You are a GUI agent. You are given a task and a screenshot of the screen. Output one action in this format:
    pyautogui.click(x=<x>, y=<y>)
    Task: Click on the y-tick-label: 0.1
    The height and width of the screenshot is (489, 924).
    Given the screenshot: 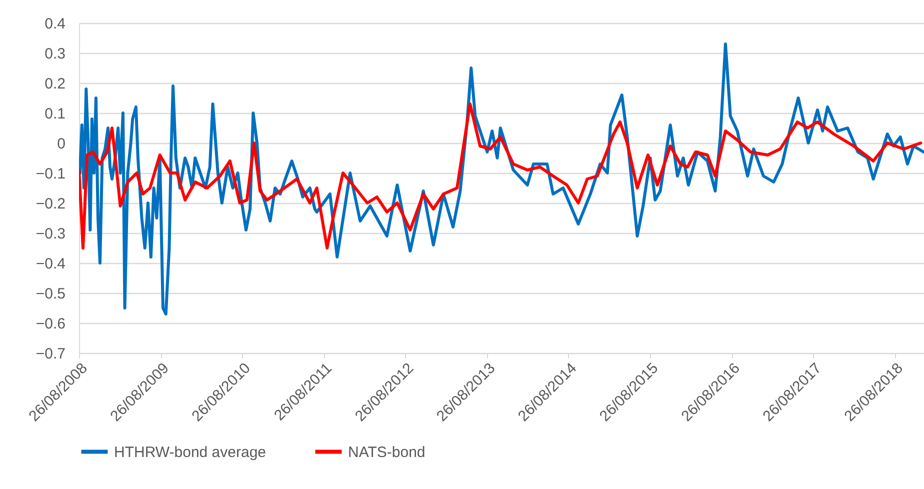 What is the action you would take?
    pyautogui.click(x=55, y=114)
    